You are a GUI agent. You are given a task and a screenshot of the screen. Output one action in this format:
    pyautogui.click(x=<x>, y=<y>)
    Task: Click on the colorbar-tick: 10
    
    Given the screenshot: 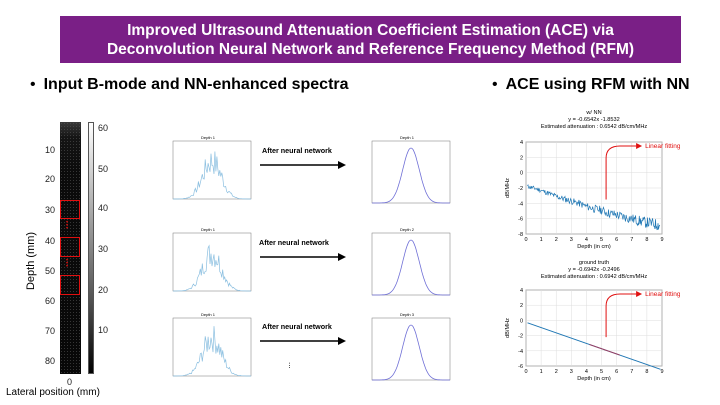 What is the action you would take?
    pyautogui.click(x=103, y=330)
    